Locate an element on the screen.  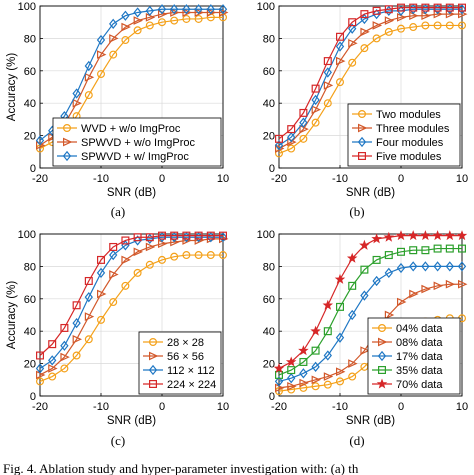
legend-item: 35% data is located at coordinates (407, 371).